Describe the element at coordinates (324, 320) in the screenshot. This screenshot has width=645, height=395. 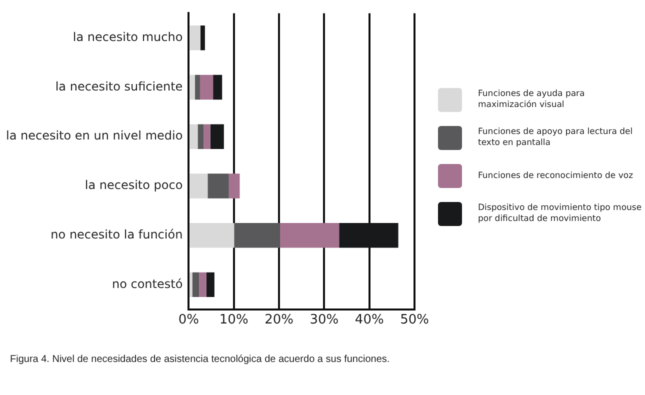
I see `x-tick-label: 30%` at that location.